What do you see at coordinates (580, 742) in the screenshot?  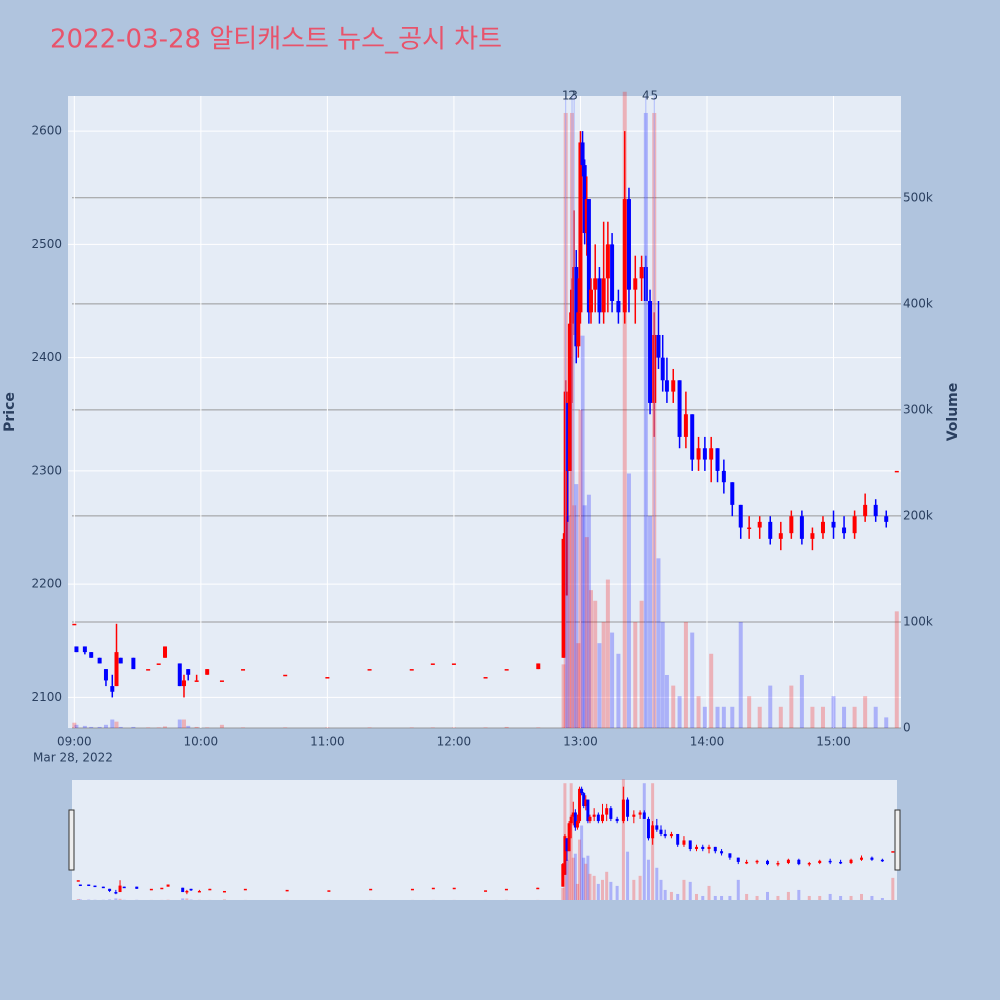 I see `x-tick-label: 13:00` at bounding box center [580, 742].